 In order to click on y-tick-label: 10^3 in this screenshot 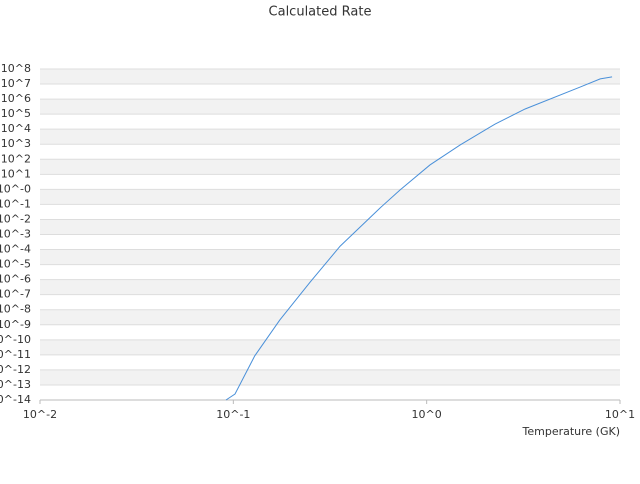, I will do `click(16, 143)`.